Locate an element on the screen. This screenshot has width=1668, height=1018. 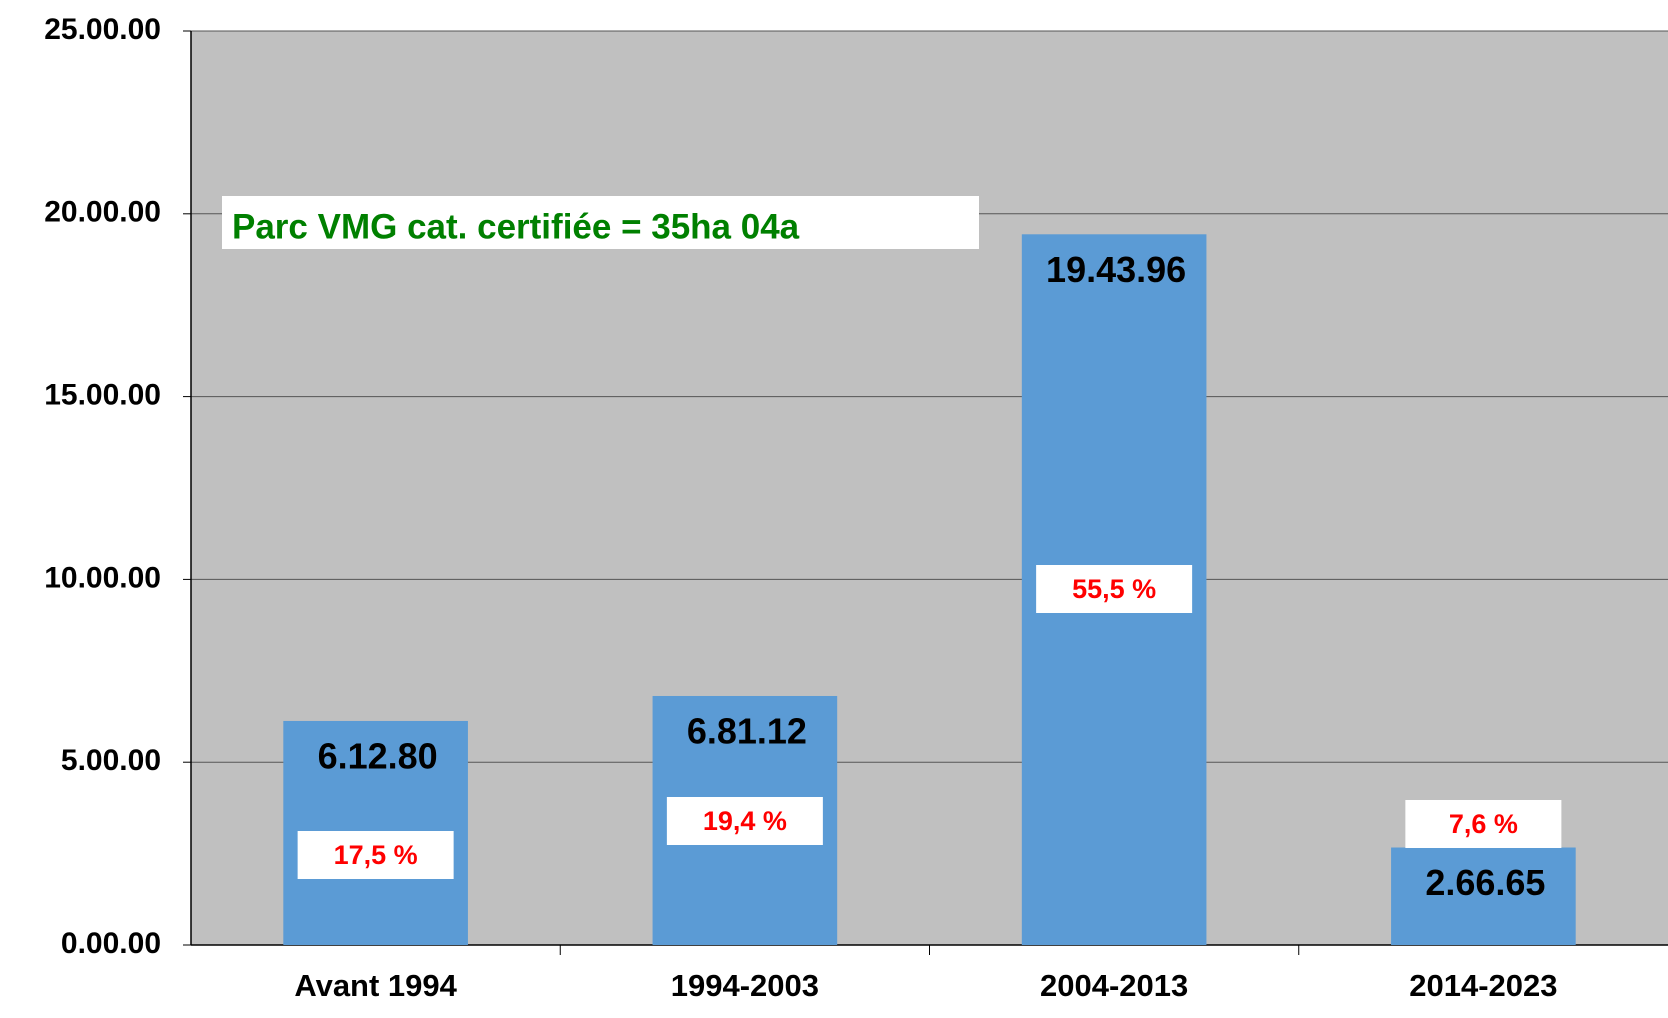
share-label: 19,4 % is located at coordinates (745, 821).